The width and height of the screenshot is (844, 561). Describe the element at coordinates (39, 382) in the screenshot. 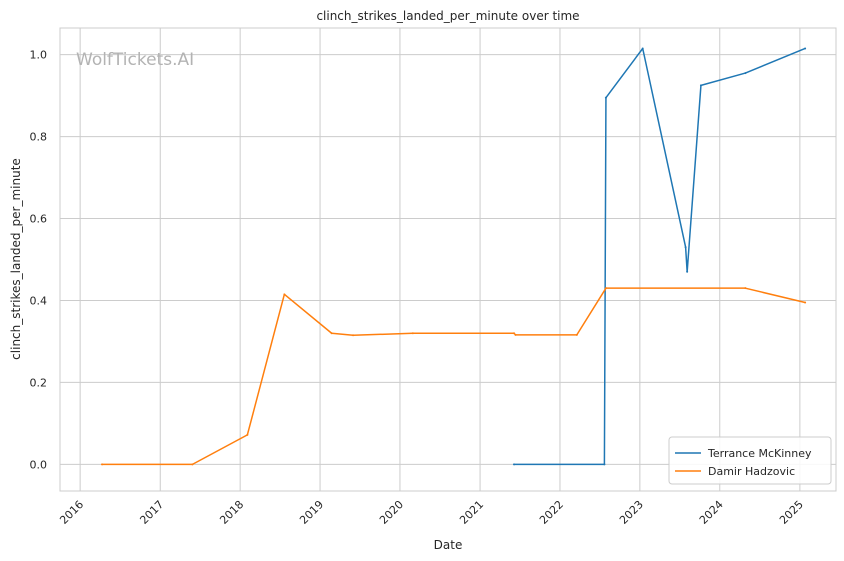

I see `y-tick-label: 0.2` at that location.